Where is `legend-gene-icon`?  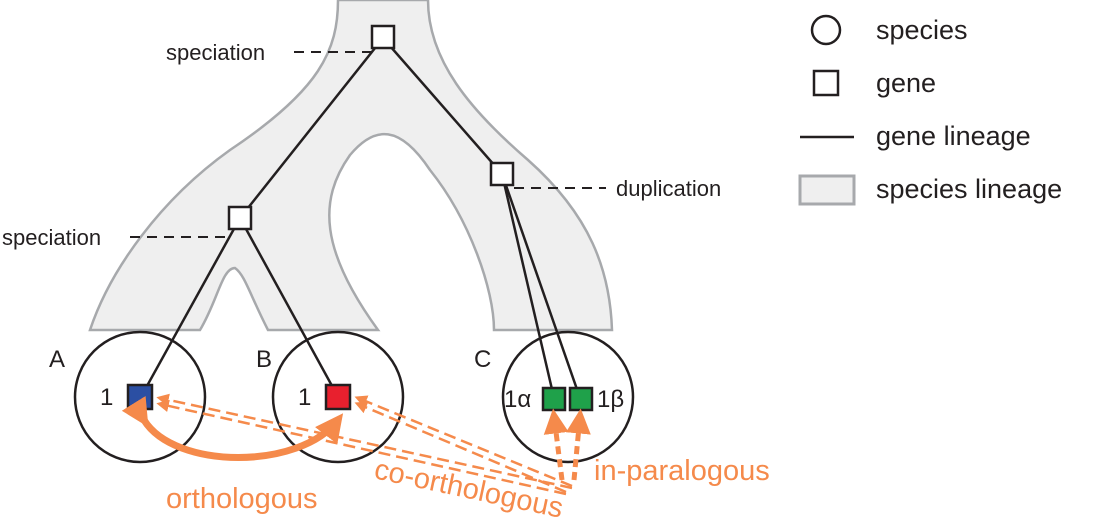 legend-gene-icon is located at coordinates (826, 83).